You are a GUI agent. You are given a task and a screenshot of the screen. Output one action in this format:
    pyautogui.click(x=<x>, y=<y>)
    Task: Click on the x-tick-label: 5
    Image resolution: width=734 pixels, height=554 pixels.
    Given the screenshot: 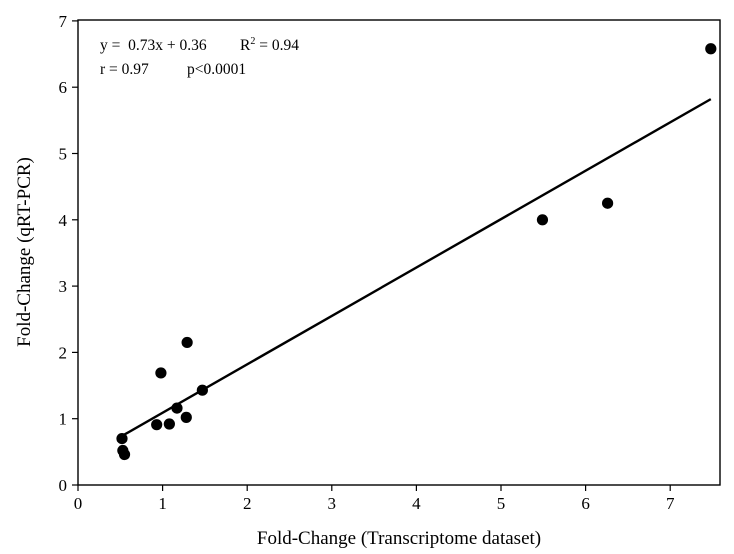 What is the action you would take?
    pyautogui.click(x=501, y=503)
    